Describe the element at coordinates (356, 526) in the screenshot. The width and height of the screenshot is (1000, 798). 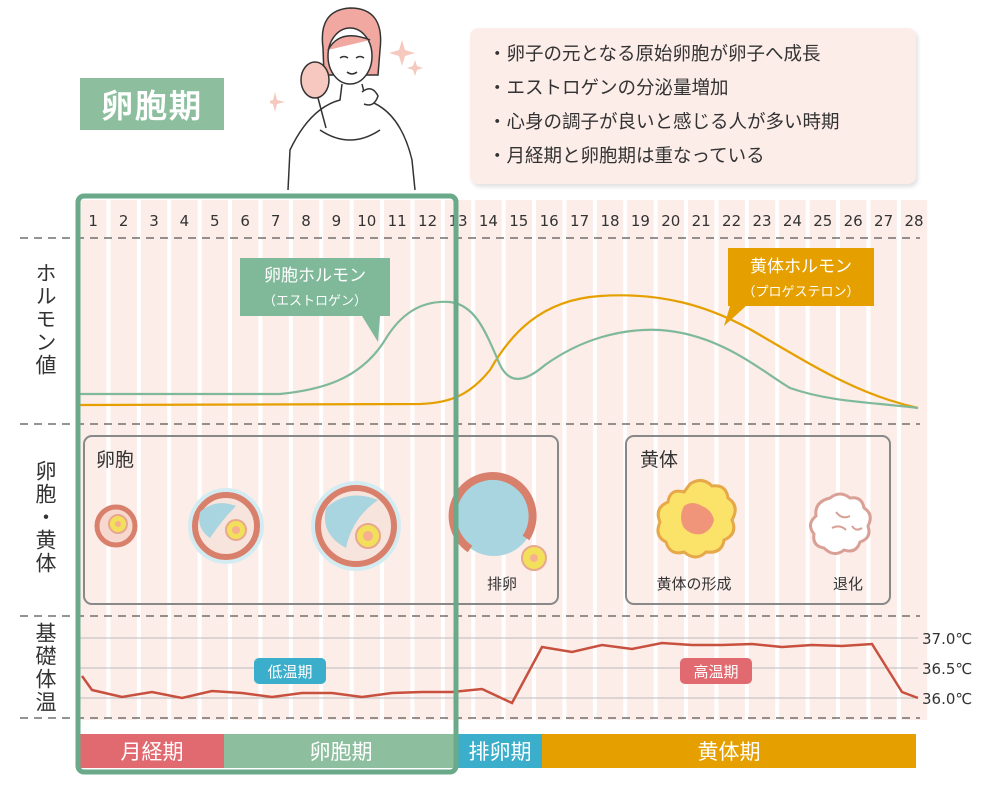
I see `follicle-large-icon` at that location.